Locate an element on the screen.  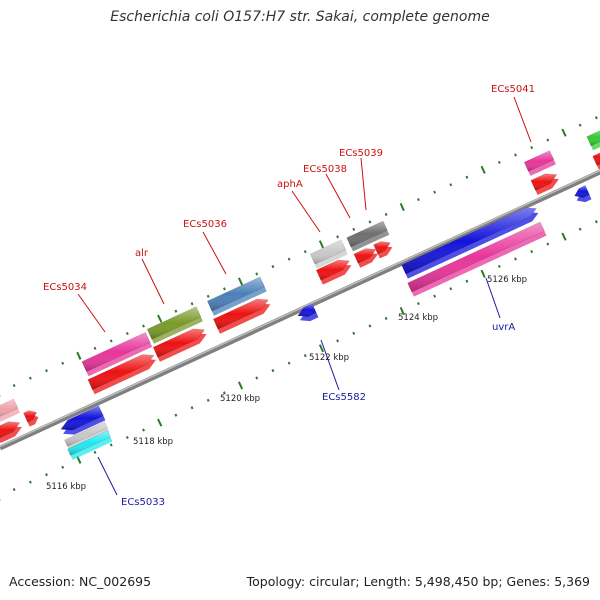
tick-label-5120: 5120 kbp is located at coordinates (240, 399).